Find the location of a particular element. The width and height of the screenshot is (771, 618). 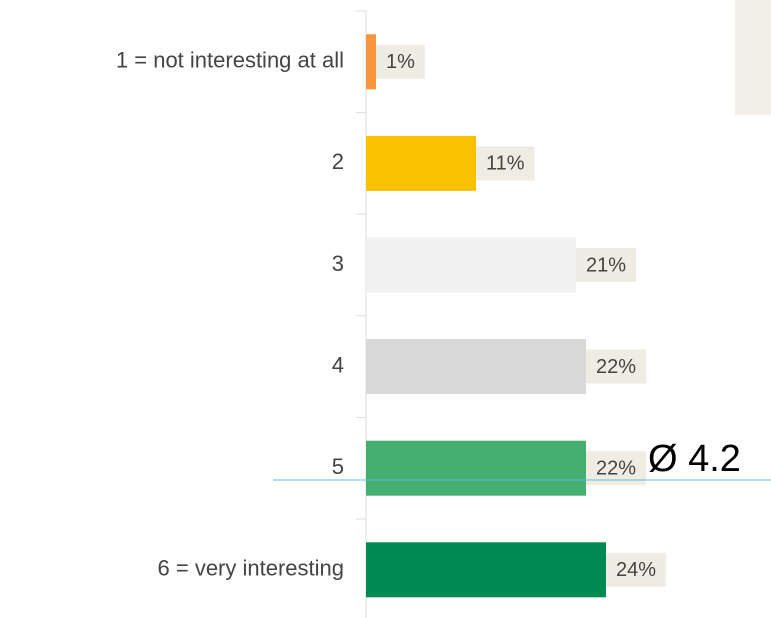

category-label: 5 is located at coordinates (338, 466).